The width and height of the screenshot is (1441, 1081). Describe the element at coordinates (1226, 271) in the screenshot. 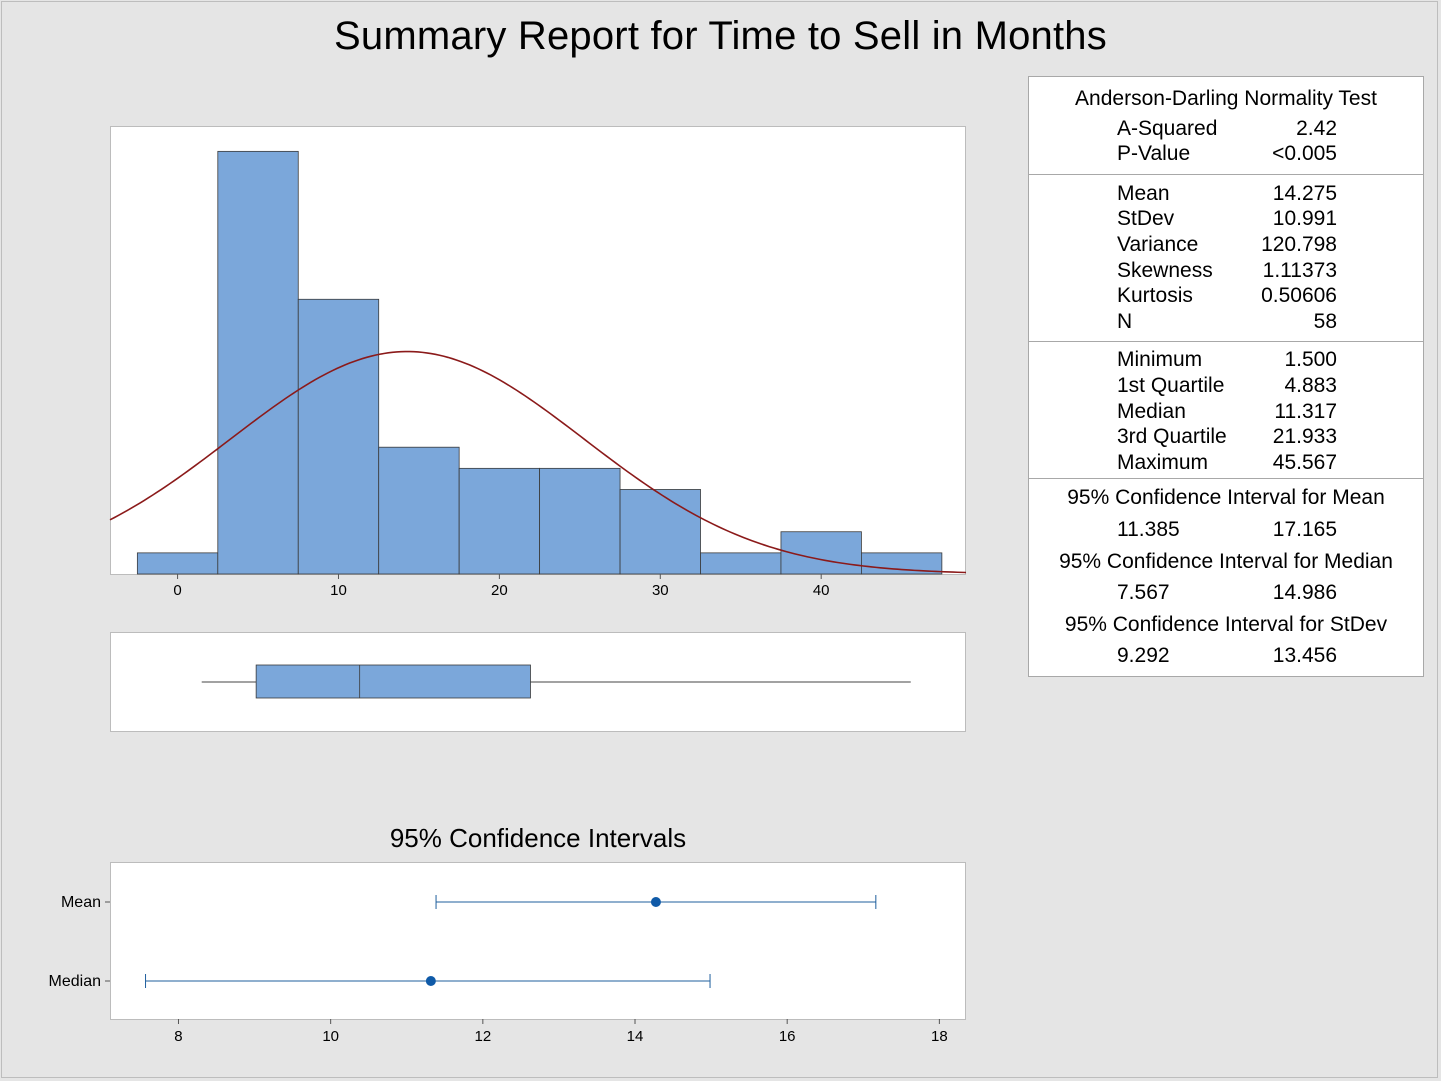

I see `moment-stat-row: Skewness 1.11373` at that location.